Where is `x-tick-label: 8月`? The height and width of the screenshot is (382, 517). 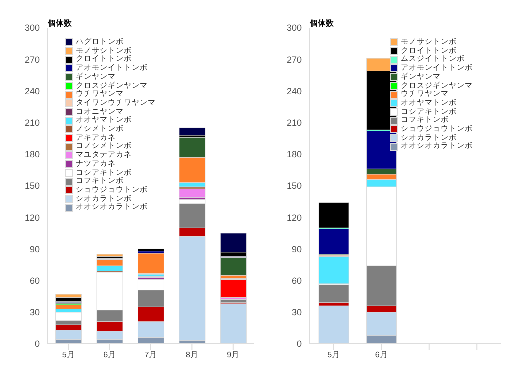 x-tick-label: 8月 is located at coordinates (192, 355).